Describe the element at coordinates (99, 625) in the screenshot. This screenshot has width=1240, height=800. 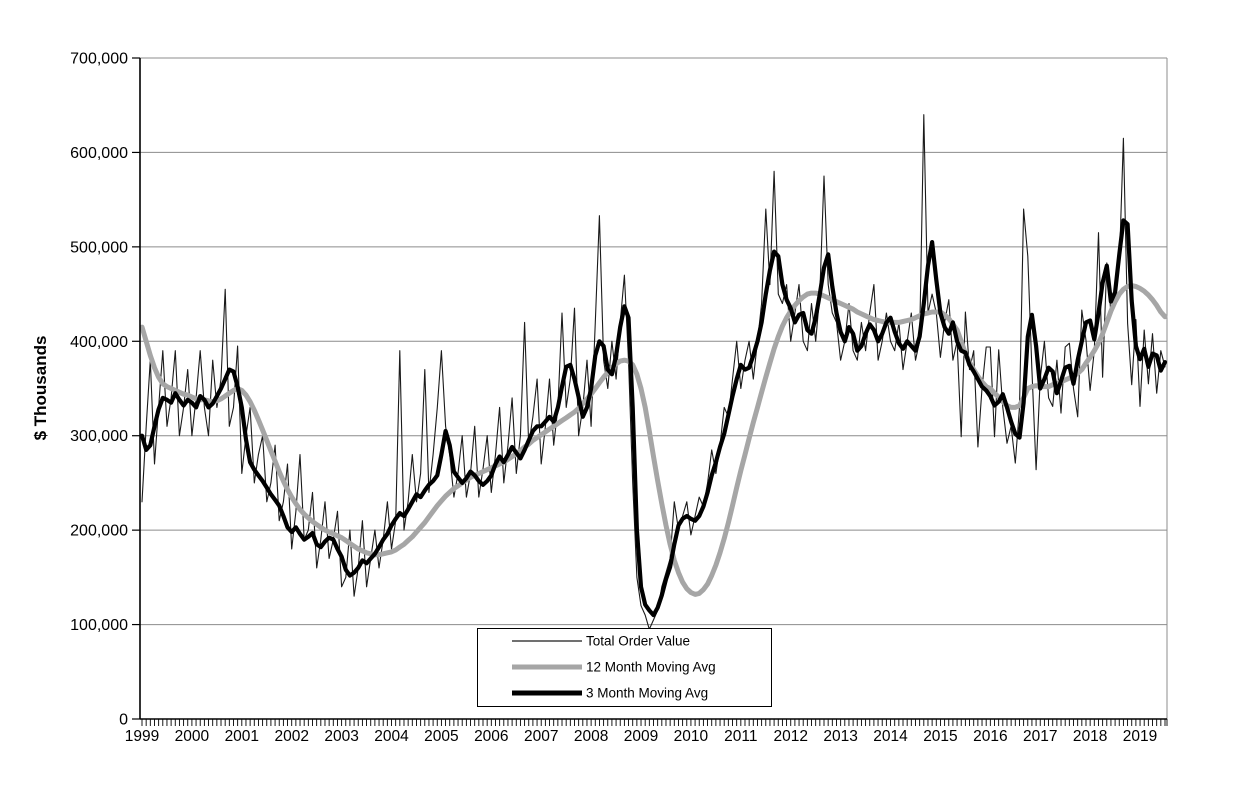
I see `y-axis-tick-label: 100,000` at that location.